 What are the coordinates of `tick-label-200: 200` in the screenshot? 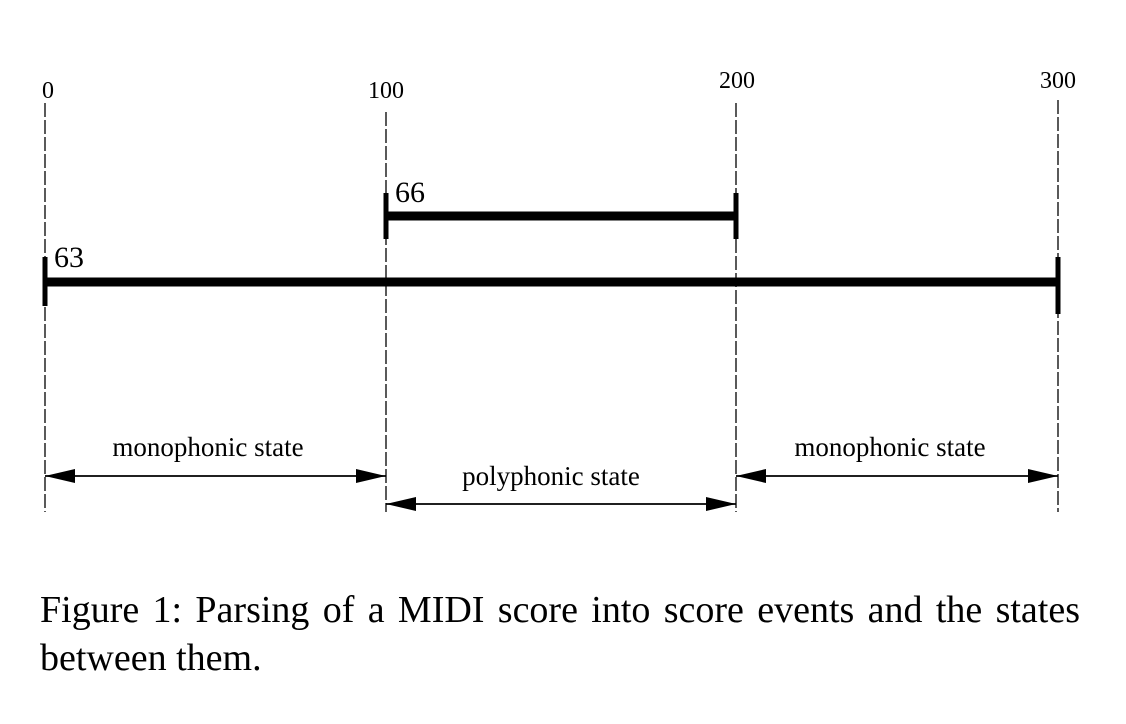 It's located at (737, 81).